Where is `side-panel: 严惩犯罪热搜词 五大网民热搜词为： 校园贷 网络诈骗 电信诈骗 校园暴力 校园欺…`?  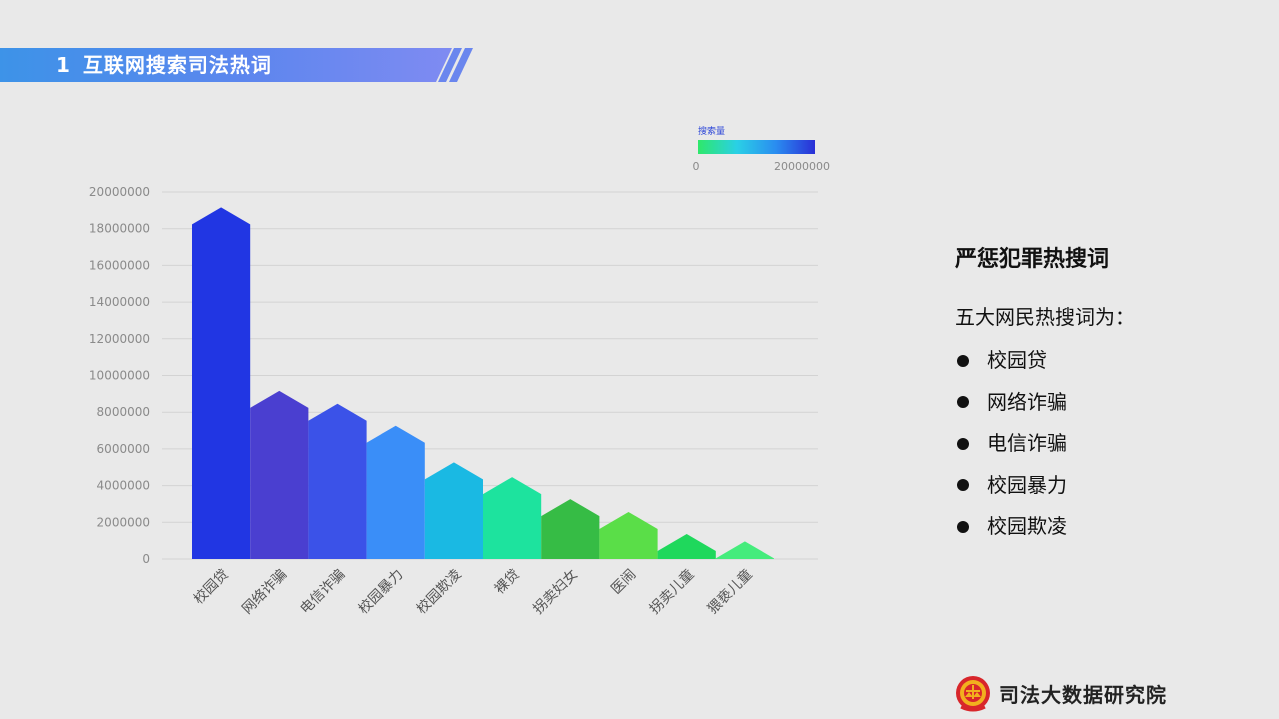 side-panel: 严惩犯罪热搜词 五大网民热搜词为： 校园贷 网络诈骗 电信诈骗 校园暴力 校园欺… is located at coordinates (1105, 394).